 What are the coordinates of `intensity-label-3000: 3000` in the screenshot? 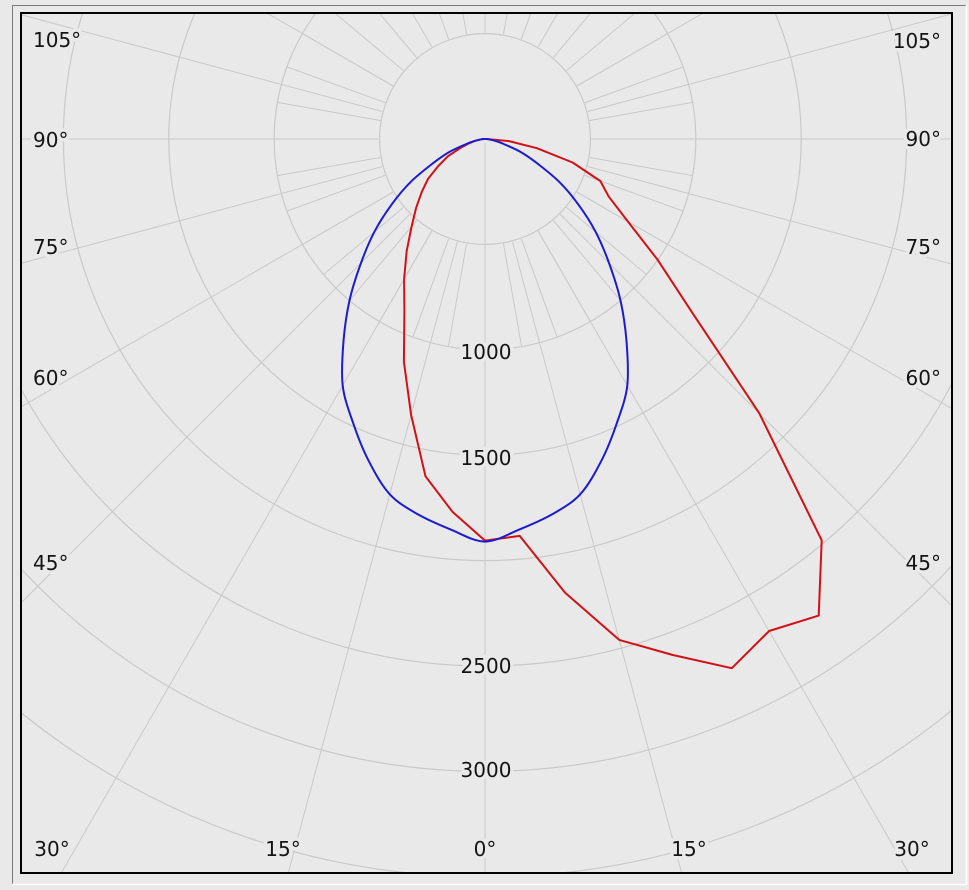 It's located at (486, 770).